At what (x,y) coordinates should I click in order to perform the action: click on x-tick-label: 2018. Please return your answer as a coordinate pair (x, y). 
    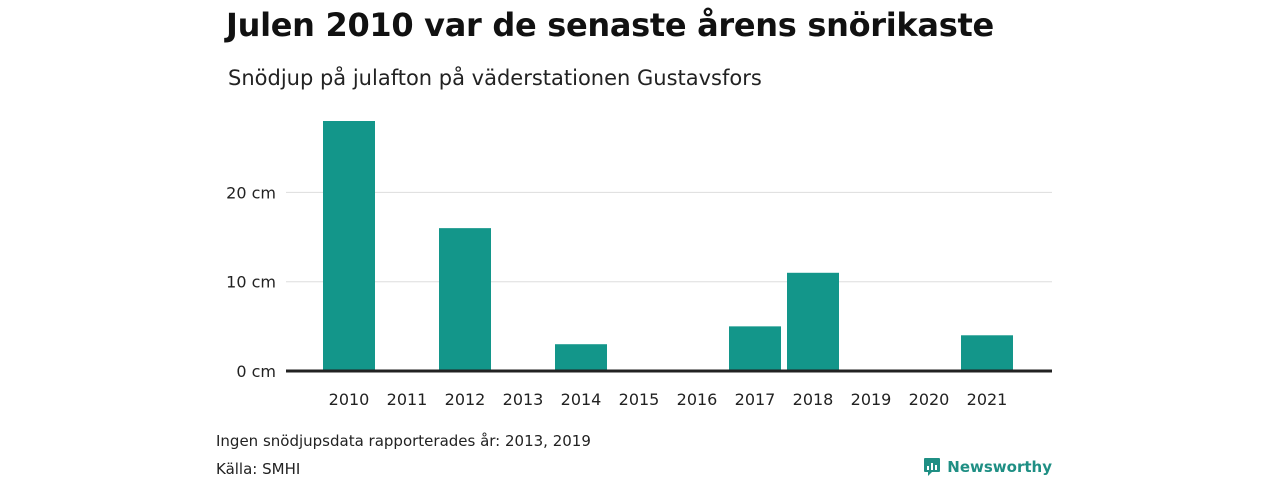
    Looking at the image, I should click on (813, 399).